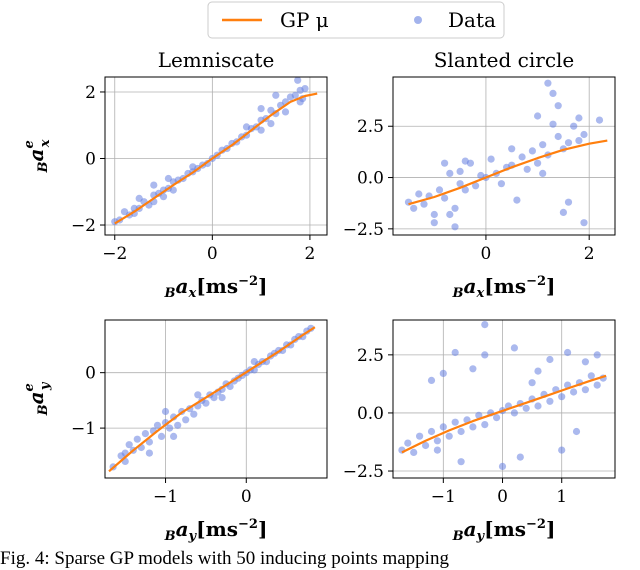 The image size is (640, 570). What do you see at coordinates (37, 156) in the screenshot?
I see `y-axis-label: Baex` at bounding box center [37, 156].